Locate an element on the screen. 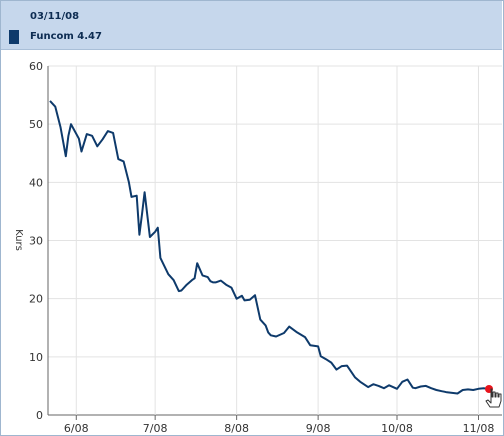 This screenshot has height=436, width=504. header-date: 03/11/08 is located at coordinates (55, 16).